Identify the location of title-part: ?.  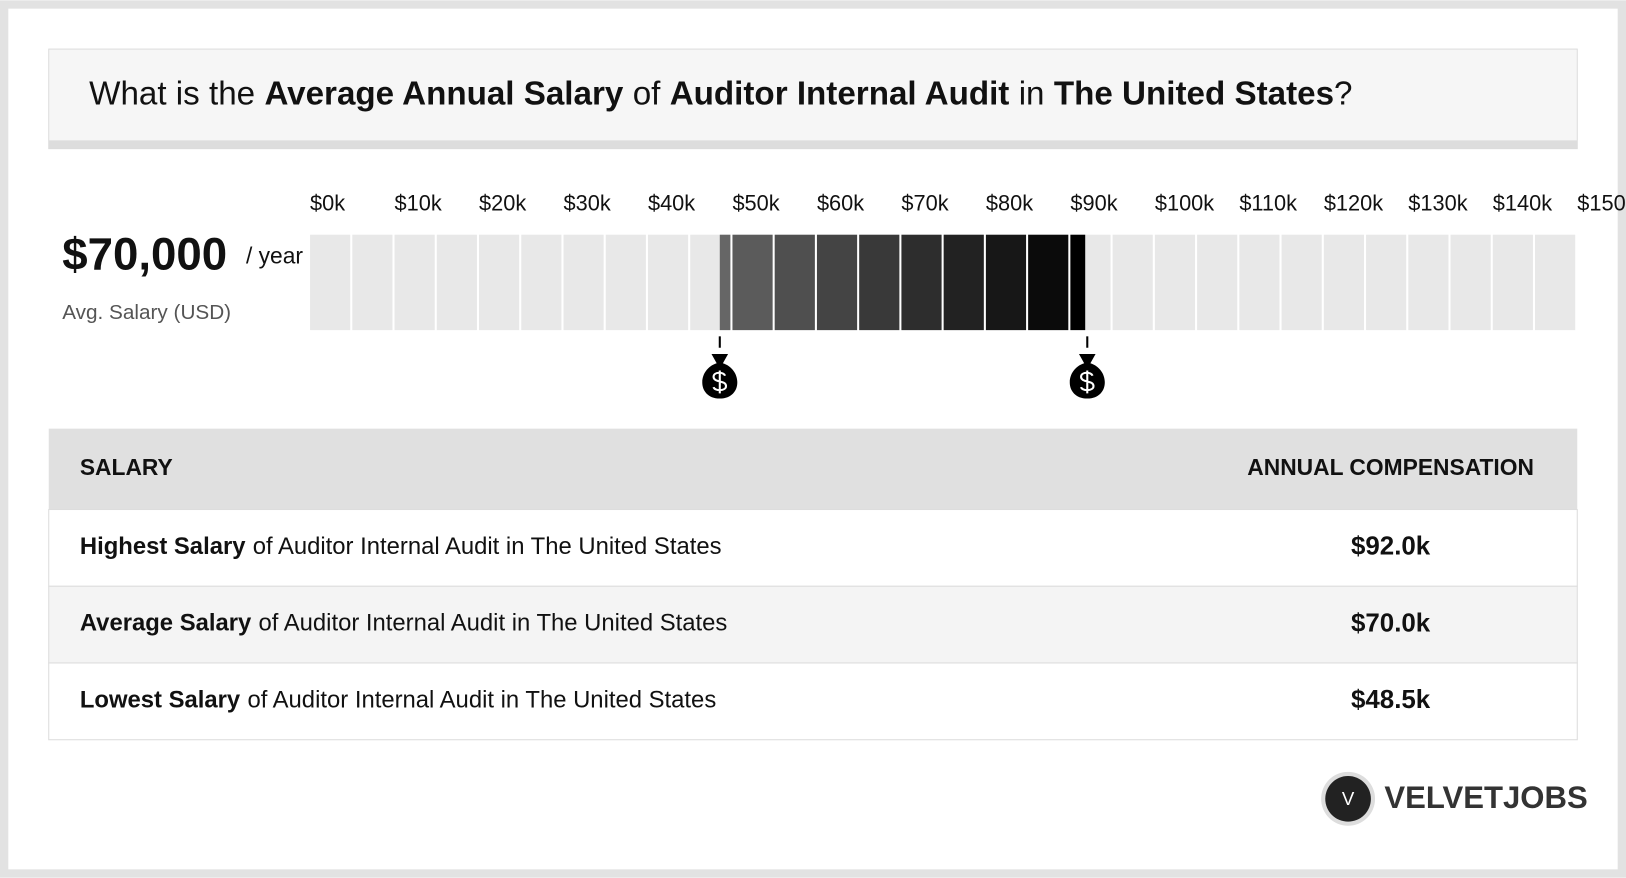
(1343, 94).